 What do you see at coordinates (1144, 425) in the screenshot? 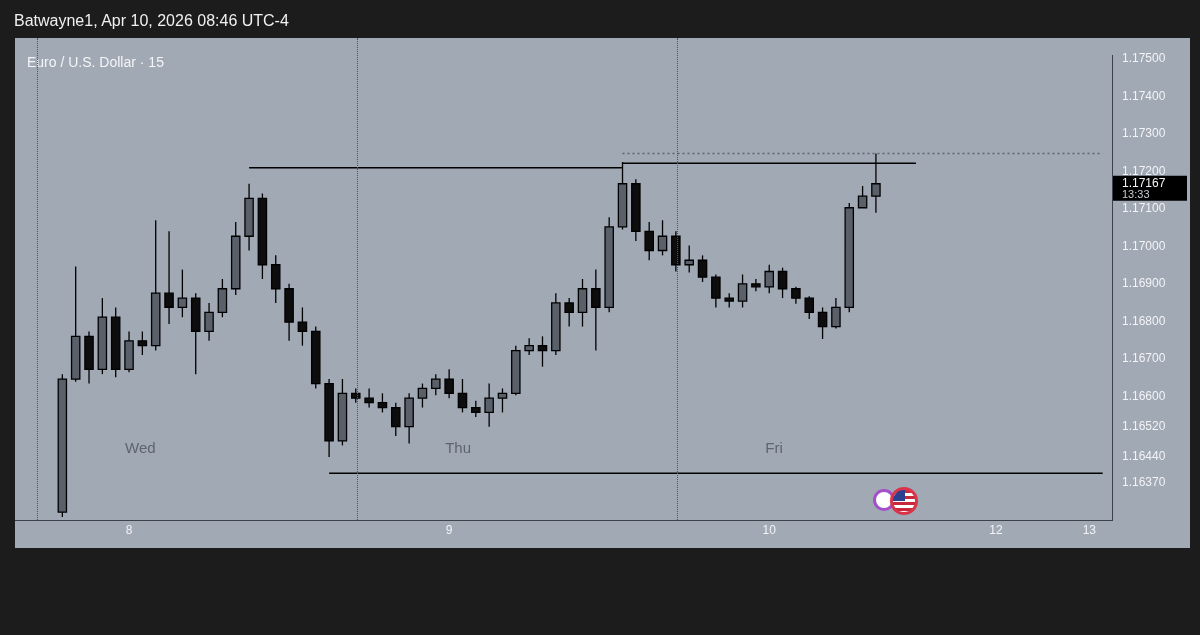
I see `y-tick-label: 1.16520` at bounding box center [1144, 425].